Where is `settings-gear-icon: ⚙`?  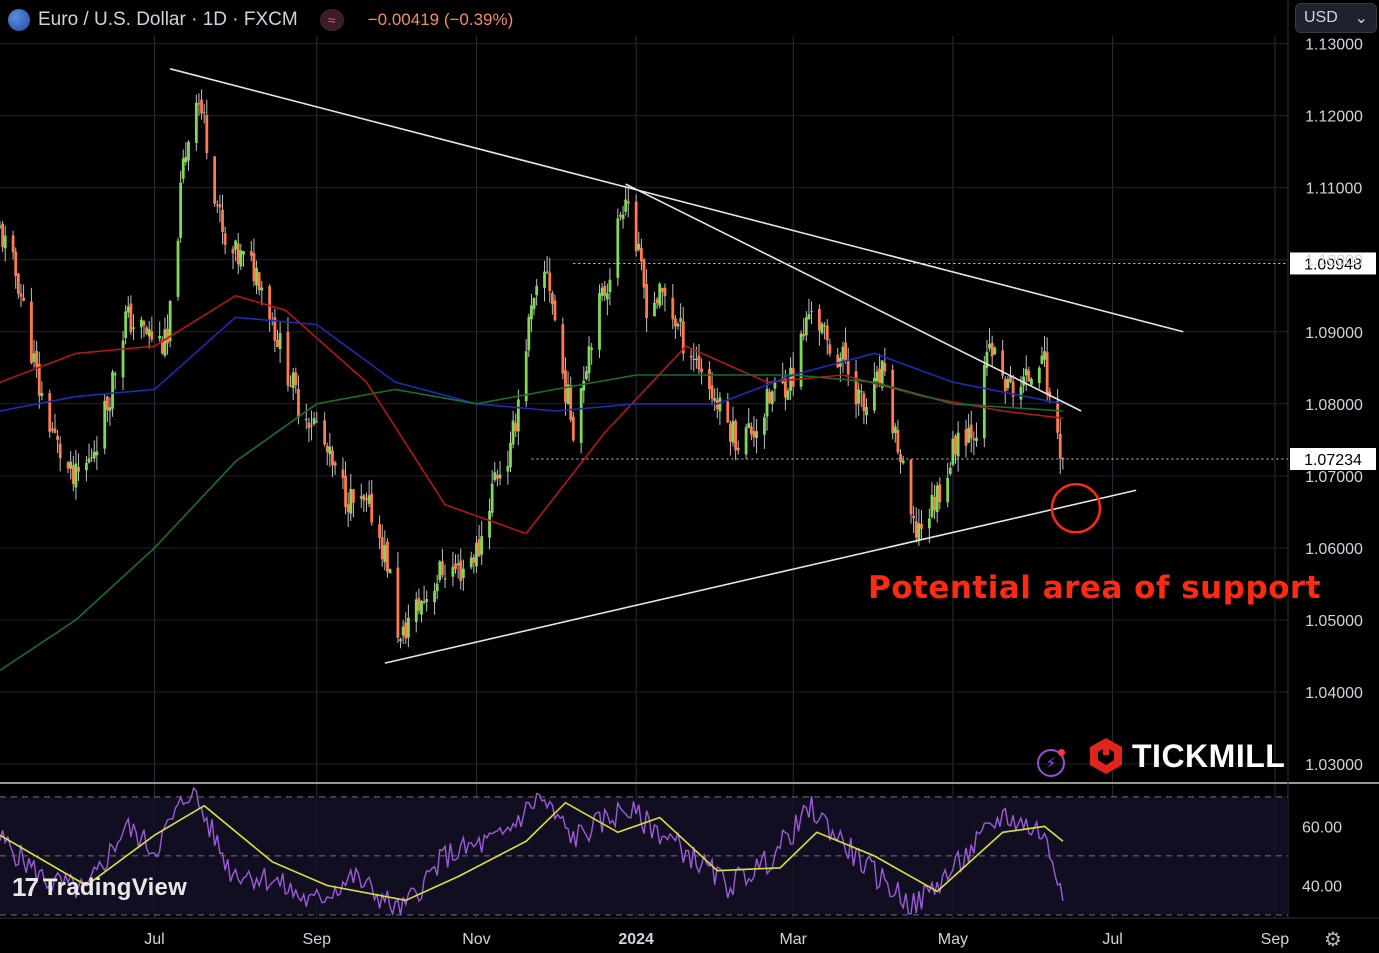 settings-gear-icon: ⚙ is located at coordinates (1333, 940).